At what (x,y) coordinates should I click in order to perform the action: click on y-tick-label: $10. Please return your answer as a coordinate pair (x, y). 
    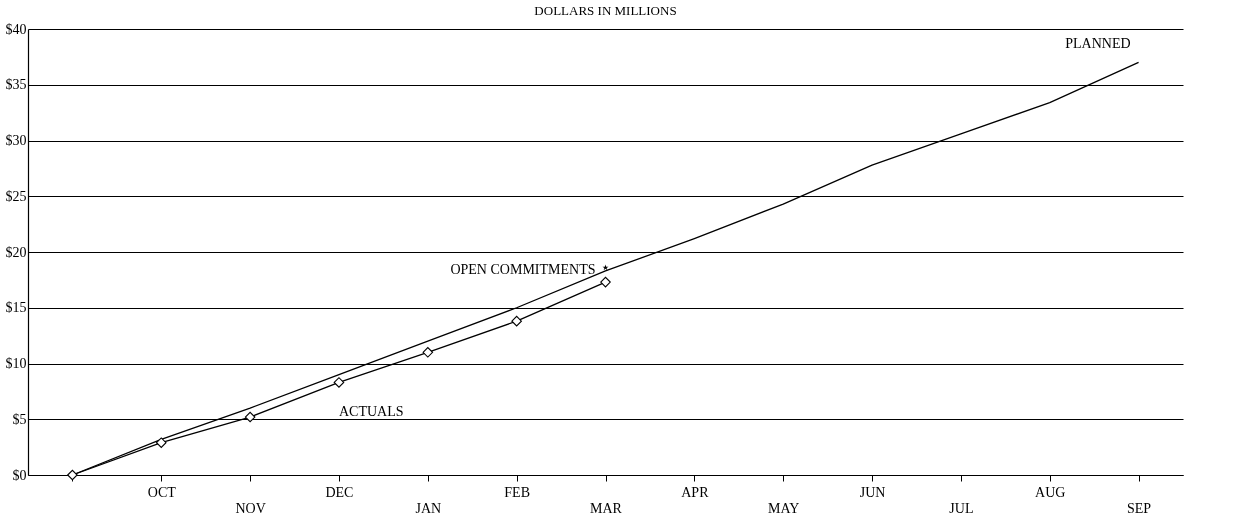
    Looking at the image, I should click on (16, 363).